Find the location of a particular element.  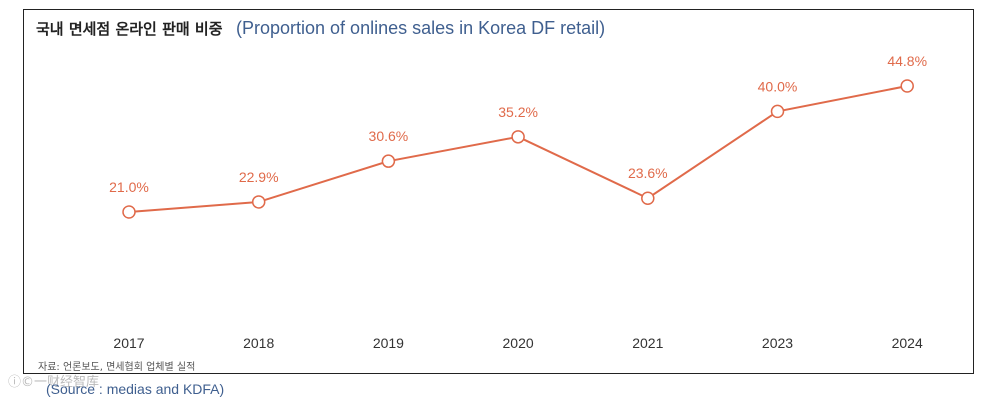

x-tick-label: 2021 is located at coordinates (647, 343).